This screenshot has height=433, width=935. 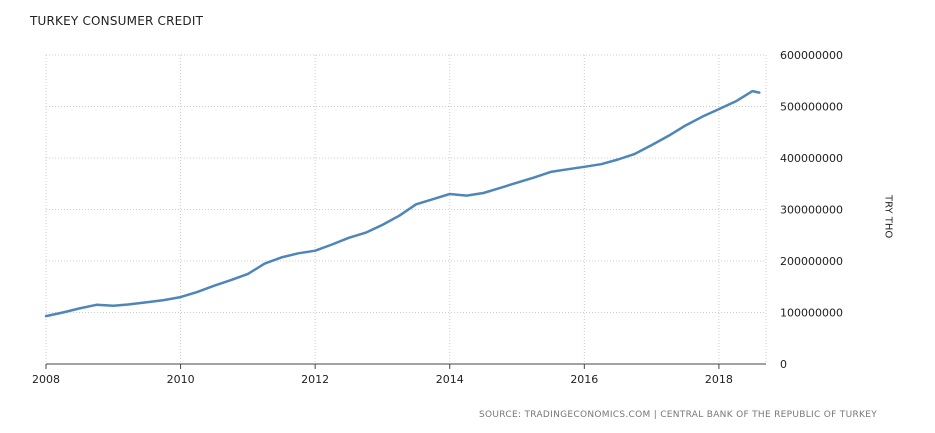 What do you see at coordinates (117, 21) in the screenshot?
I see `chart-title: TURKEY CONSUMER CREDIT` at bounding box center [117, 21].